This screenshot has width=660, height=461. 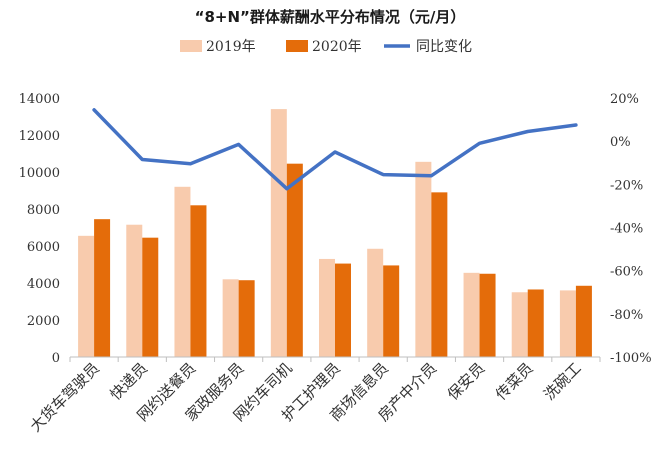 I want to click on legend-swatch-2019, so click(x=191, y=46).